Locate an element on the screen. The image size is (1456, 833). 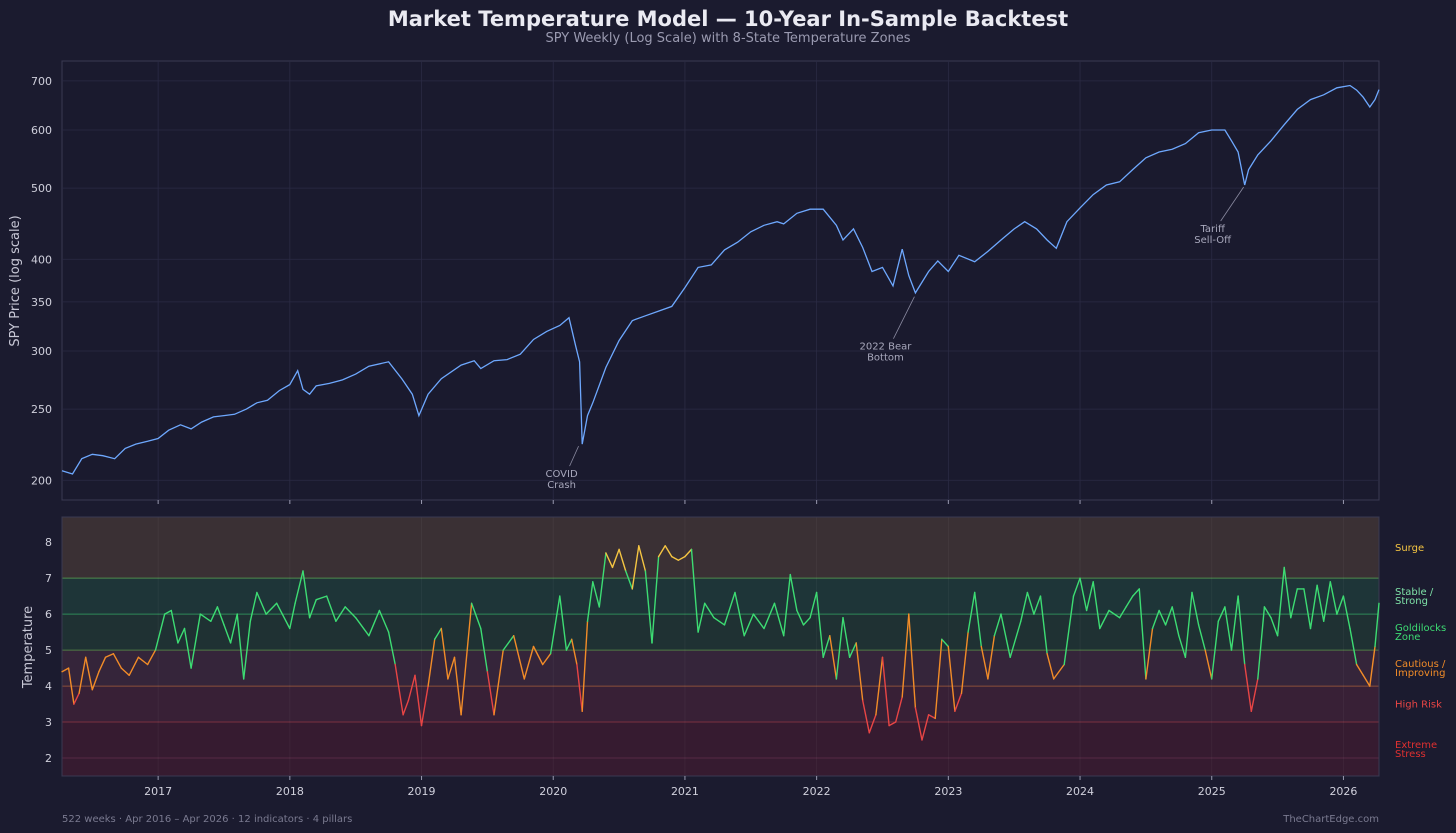
year-tick-label: 2023 is located at coordinates (948, 791).